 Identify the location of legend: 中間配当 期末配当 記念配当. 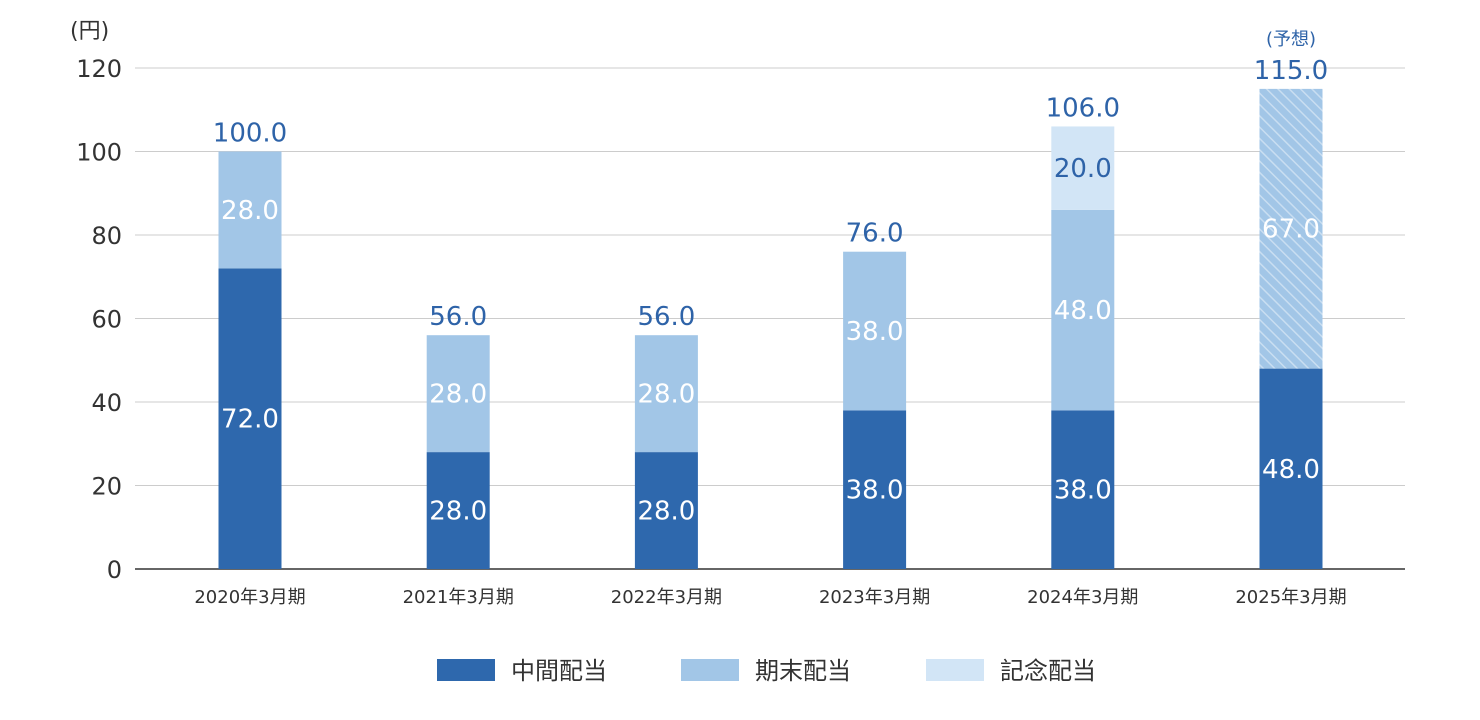
(766, 671).